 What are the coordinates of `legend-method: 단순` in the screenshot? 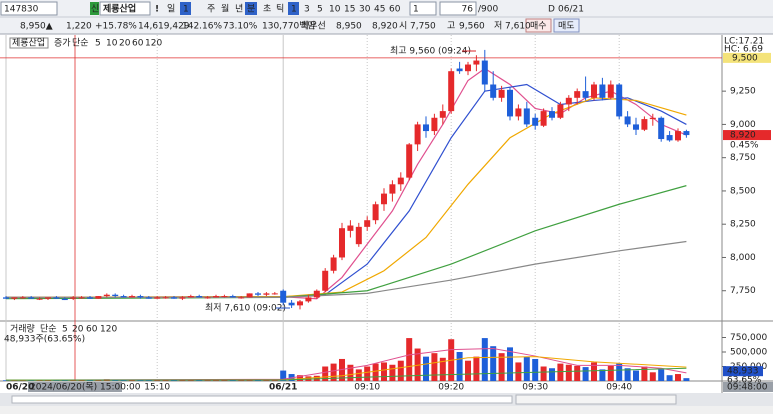 It's located at (80, 43).